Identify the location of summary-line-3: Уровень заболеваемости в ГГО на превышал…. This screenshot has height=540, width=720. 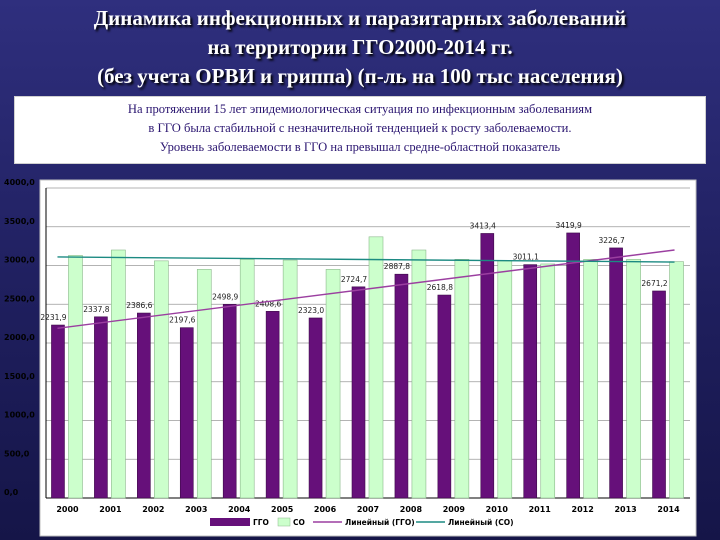
(360, 147).